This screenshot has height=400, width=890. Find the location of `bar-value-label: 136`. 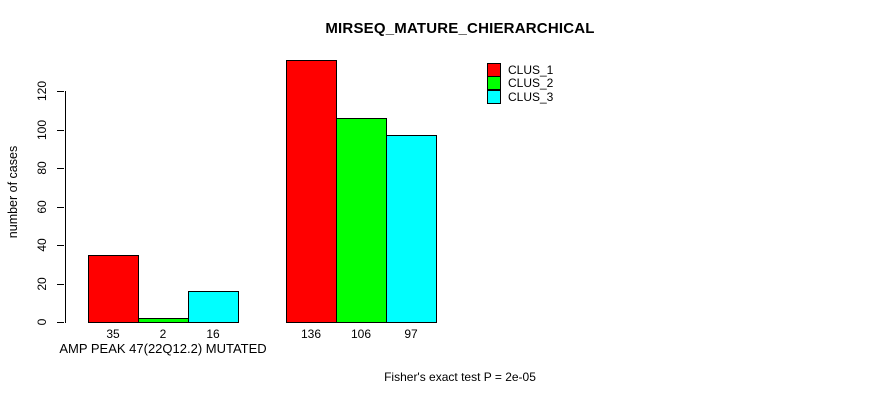

bar-value-label: 136 is located at coordinates (311, 334).